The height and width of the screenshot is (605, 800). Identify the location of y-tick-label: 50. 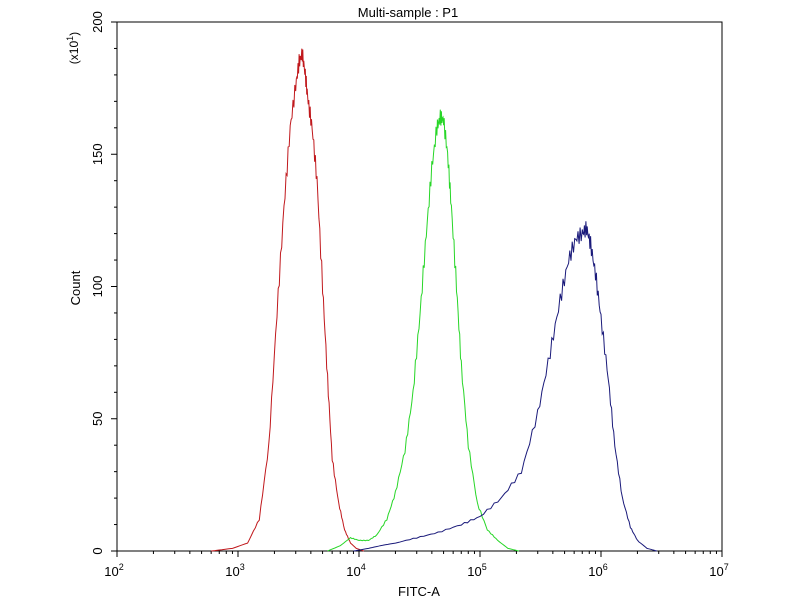
(97, 419).